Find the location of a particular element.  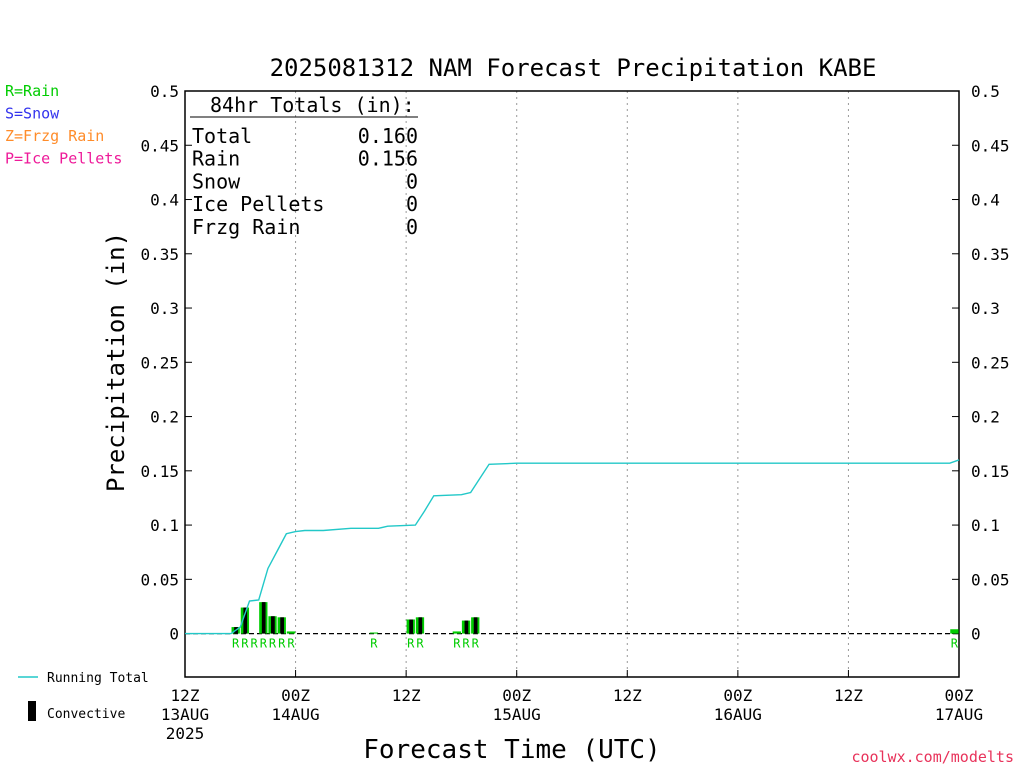

x-tick-label: 2025 is located at coordinates (185, 733).